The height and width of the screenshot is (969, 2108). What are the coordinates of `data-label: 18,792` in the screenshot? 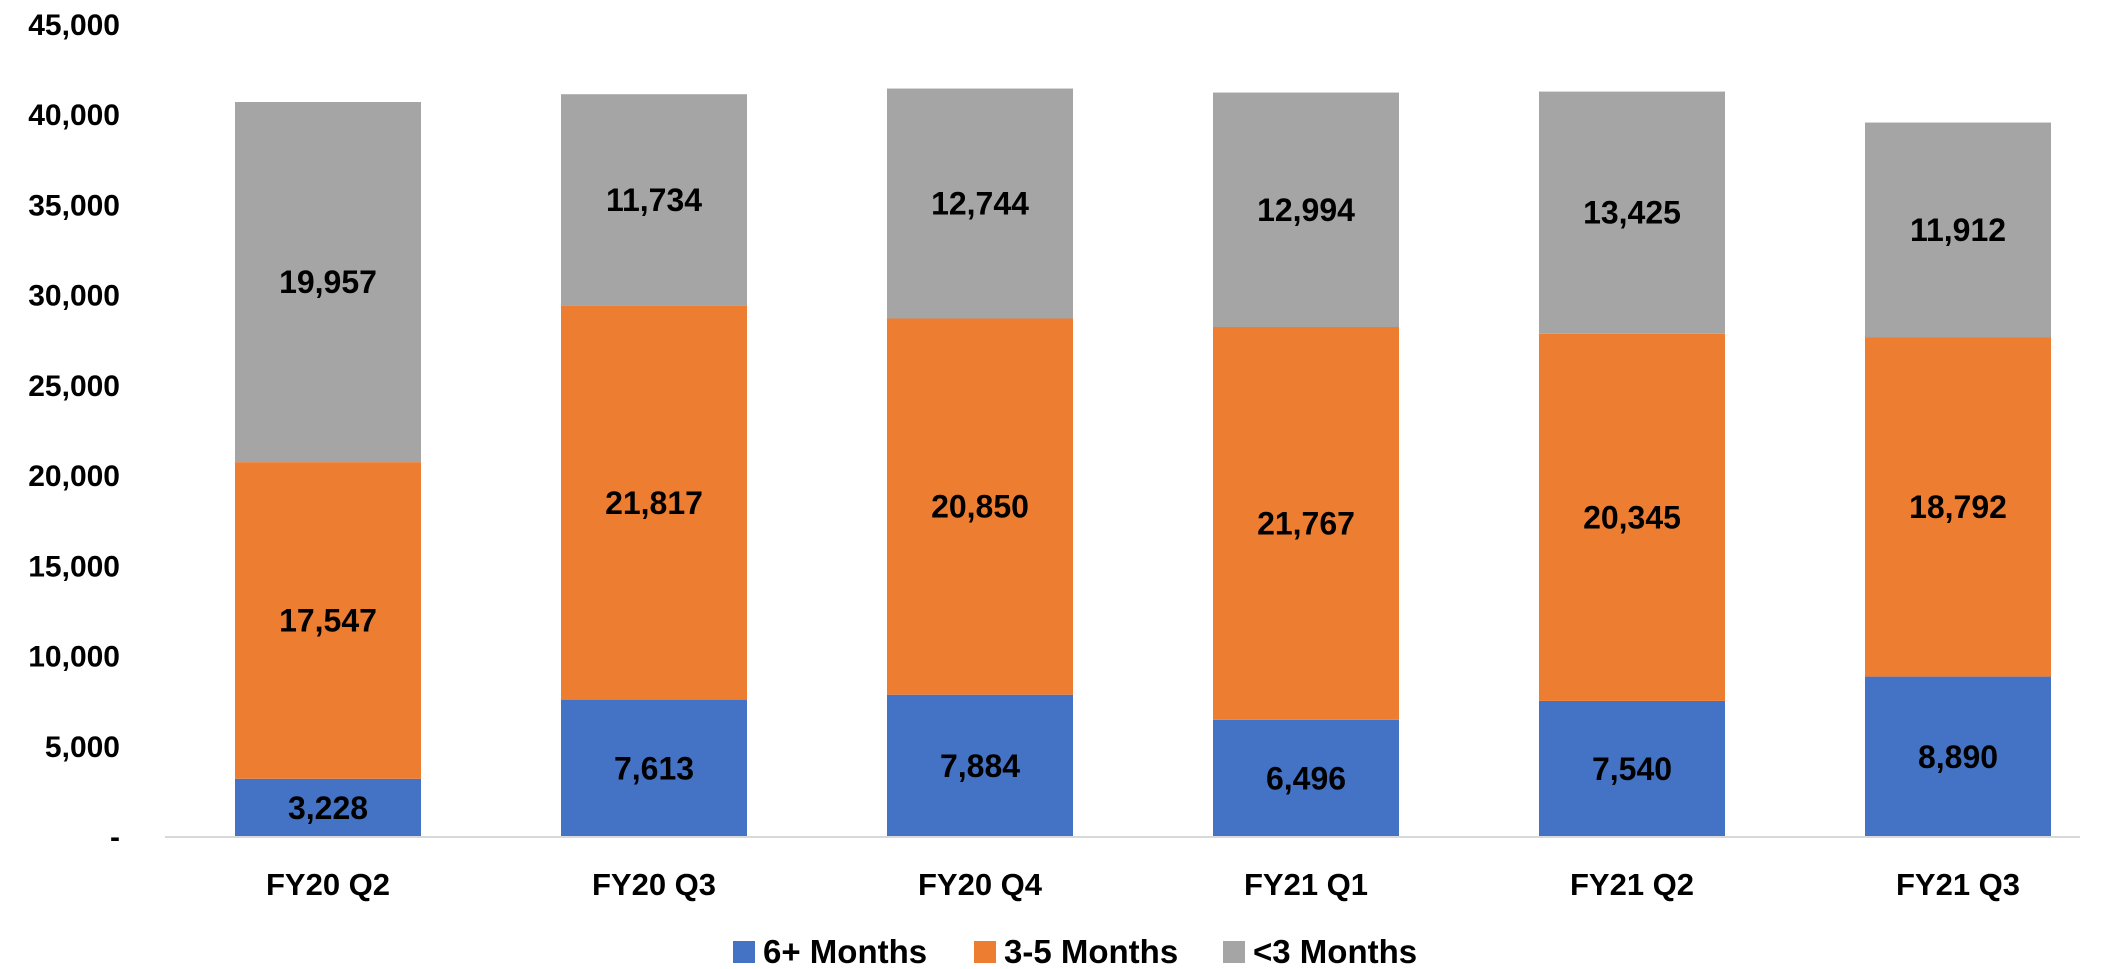 It's located at (1958, 507).